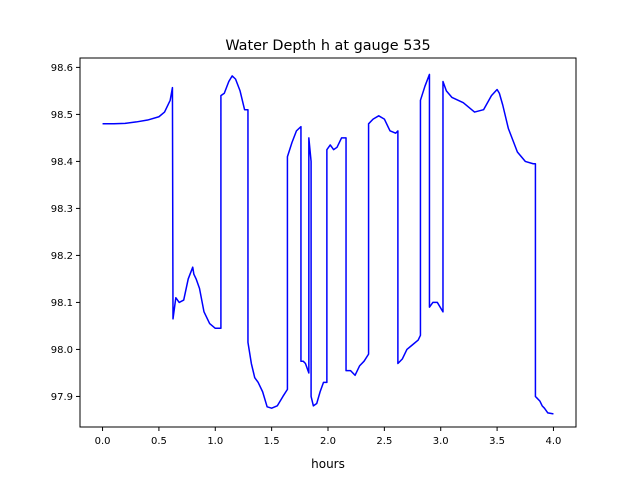 The width and height of the screenshot is (640, 484). I want to click on x-tick-label: 2.5, so click(384, 441).